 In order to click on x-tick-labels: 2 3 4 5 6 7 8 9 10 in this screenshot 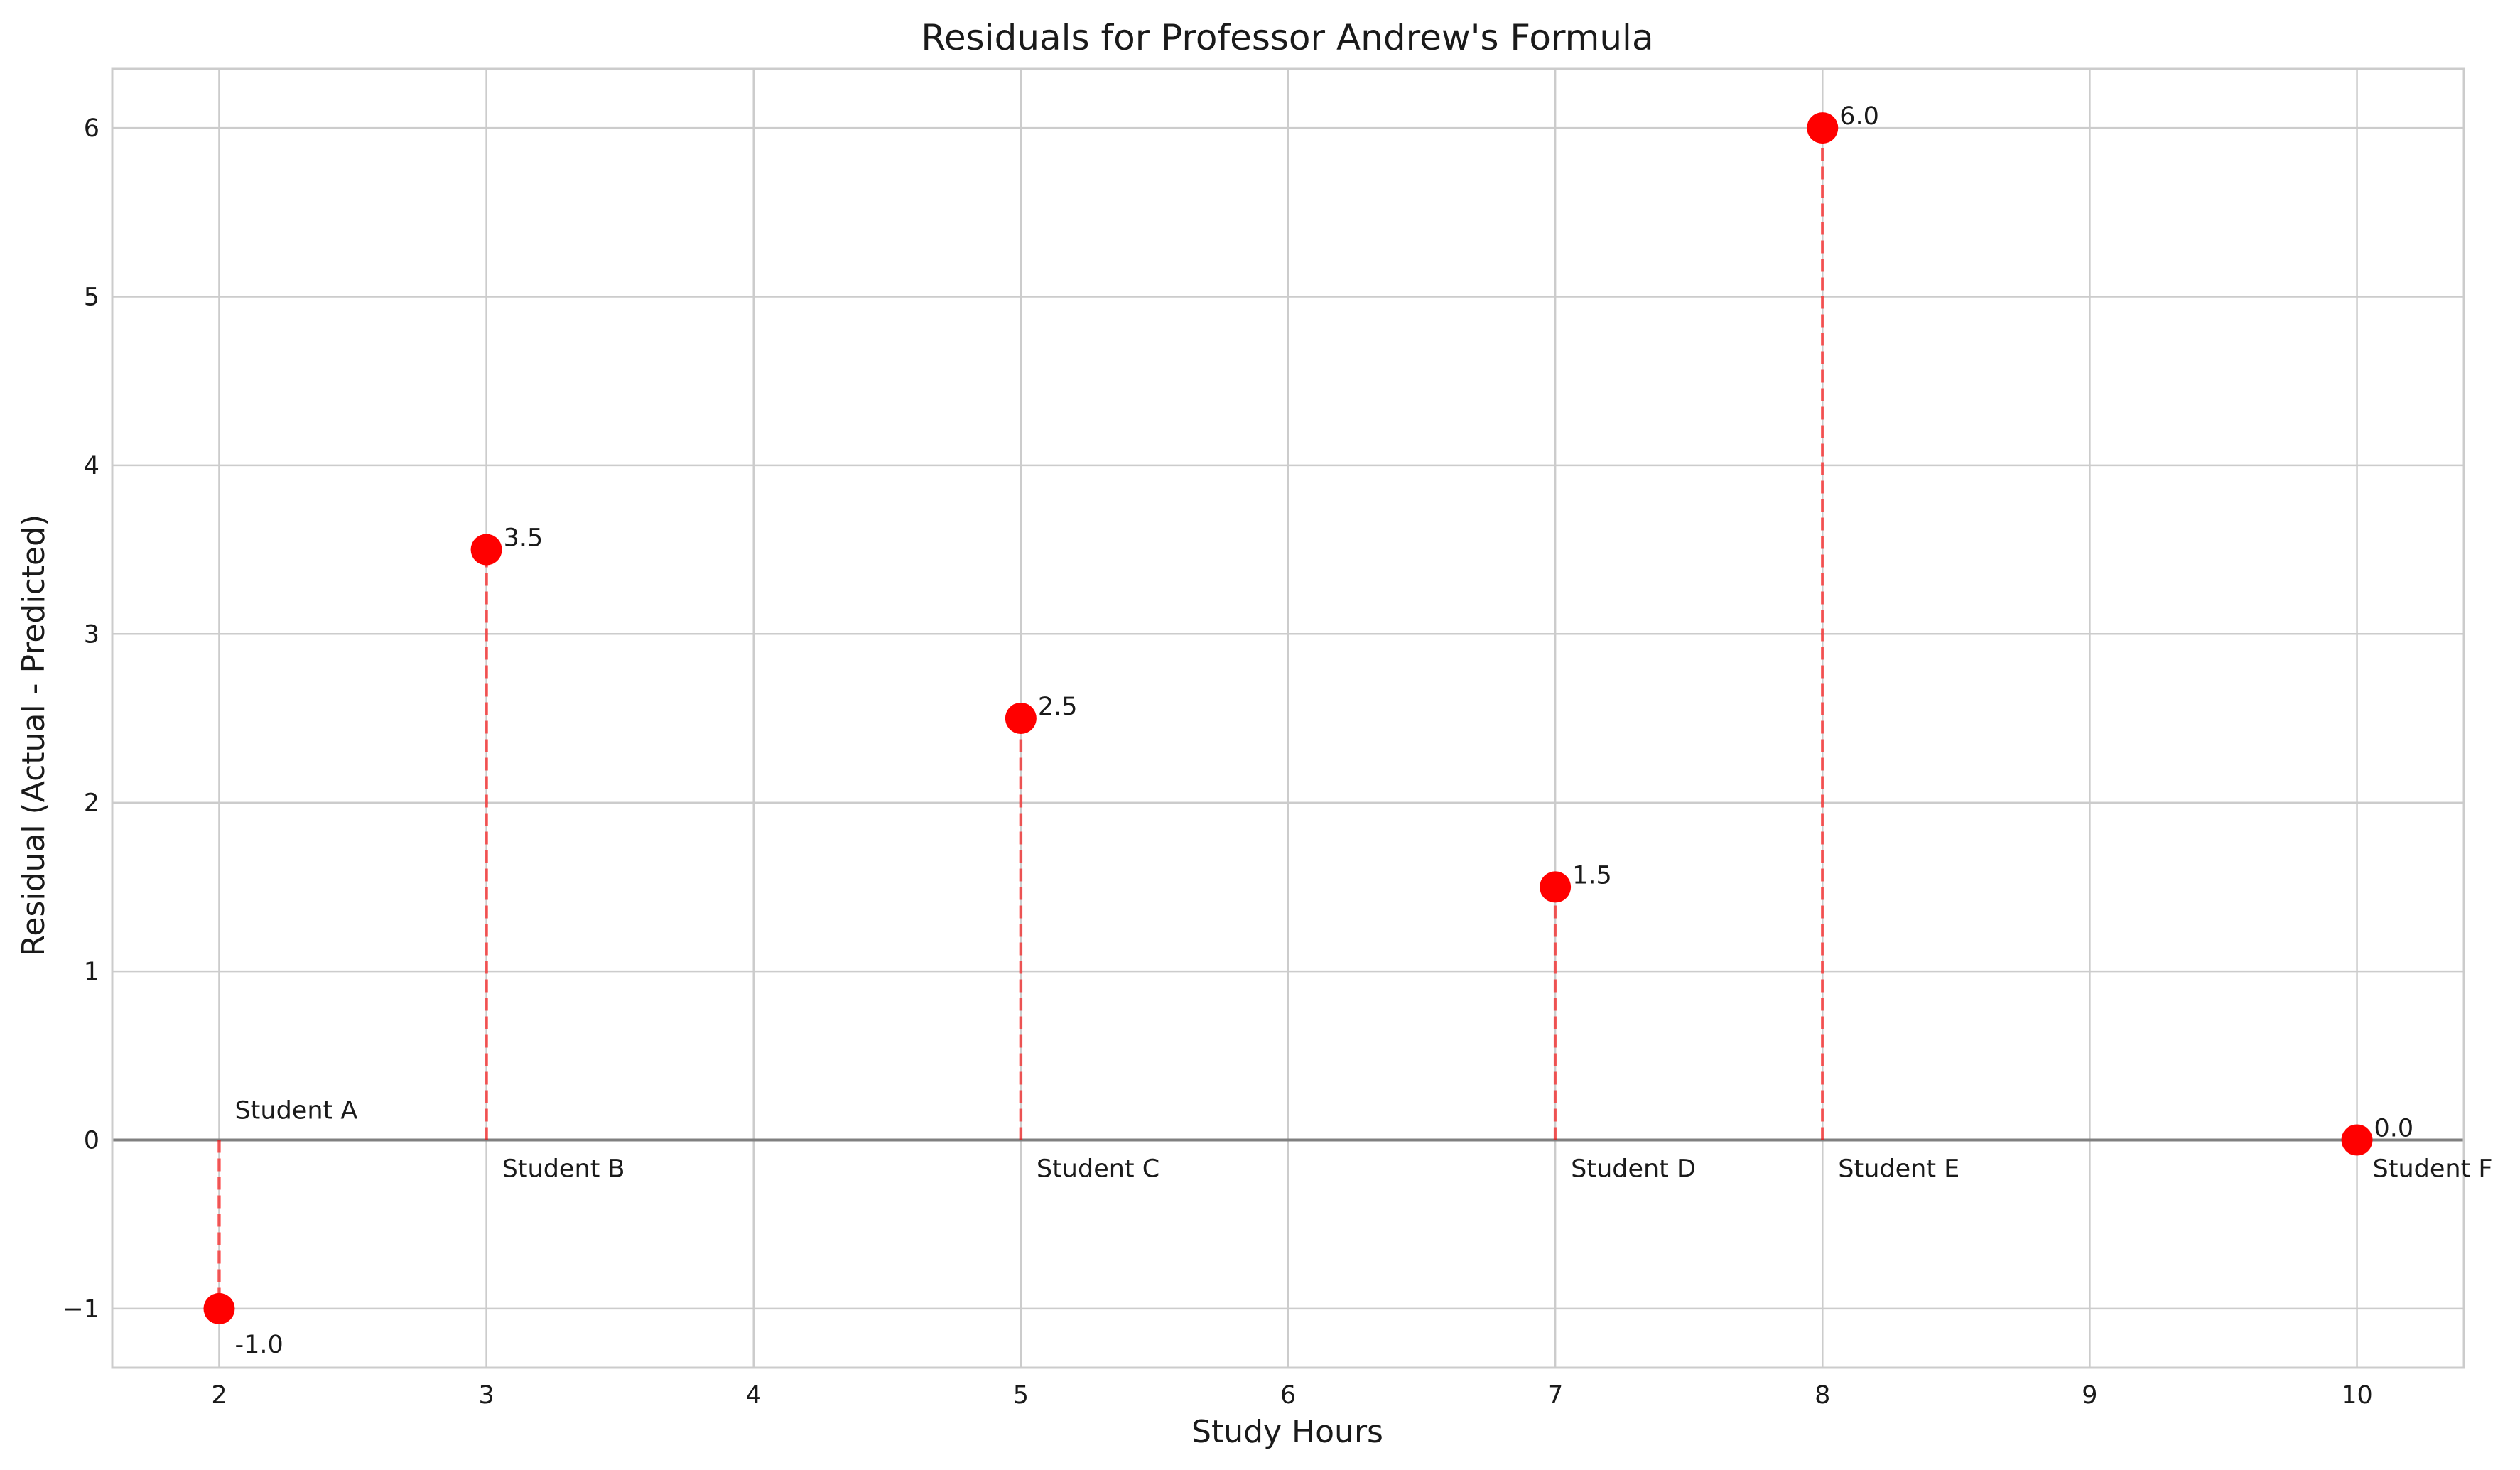, I will do `click(1292, 1395)`.